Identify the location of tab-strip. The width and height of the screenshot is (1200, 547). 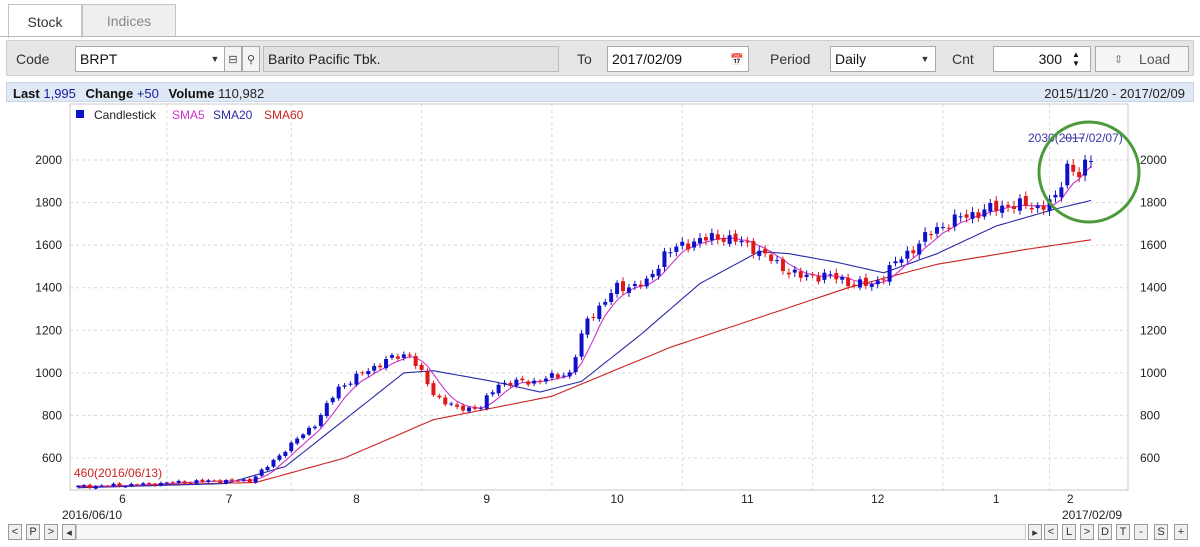
(600, 18).